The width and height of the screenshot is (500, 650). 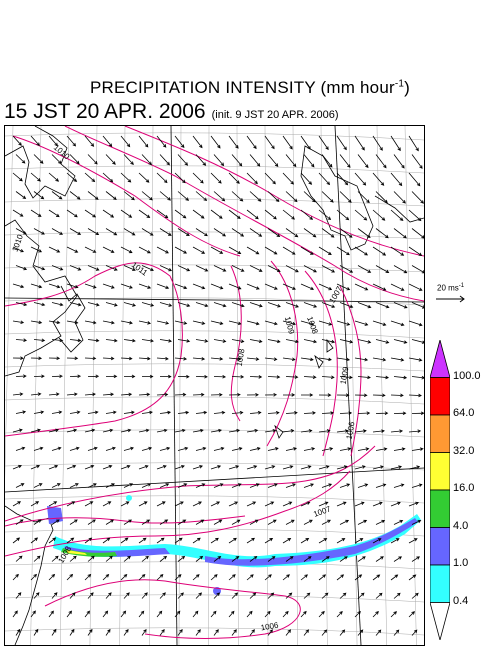 I want to click on wind-scale-label: 20 ms-1, so click(x=450, y=288).